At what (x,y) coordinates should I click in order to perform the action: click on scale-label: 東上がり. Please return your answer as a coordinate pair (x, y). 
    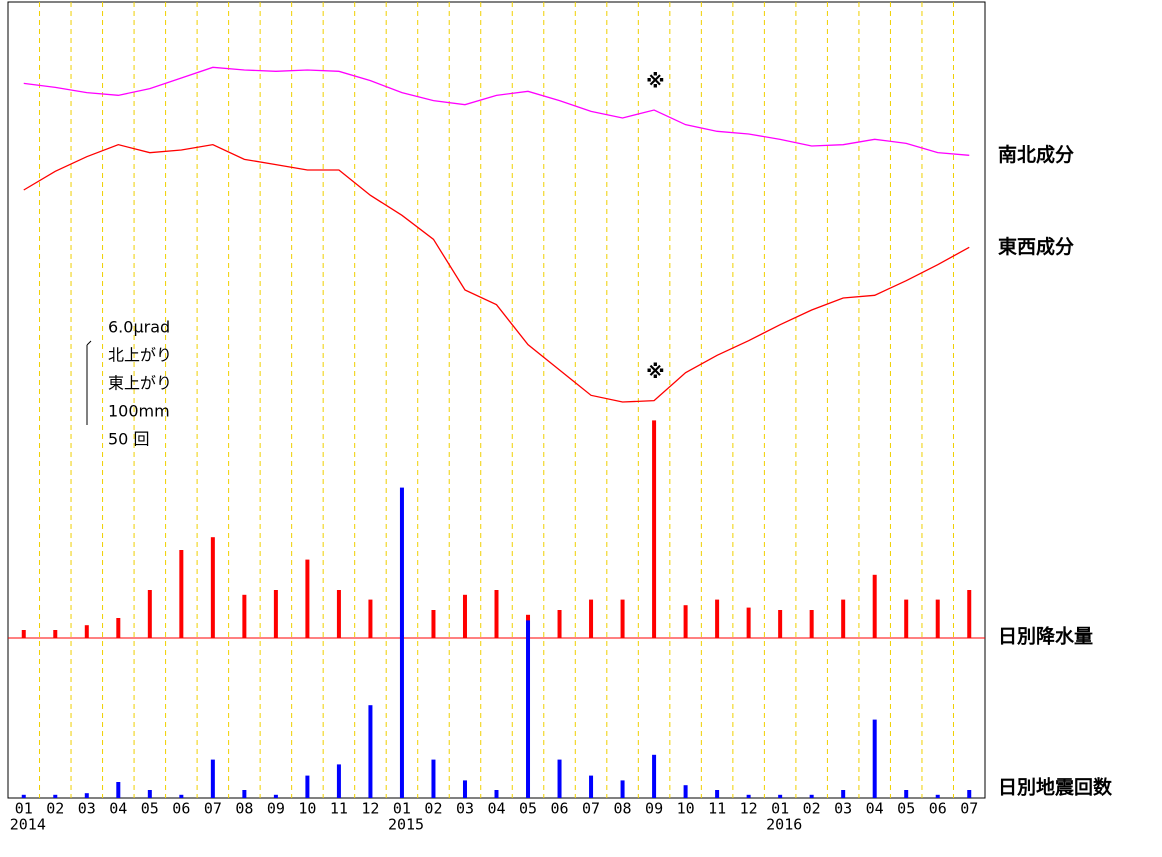
    Looking at the image, I should click on (140, 383).